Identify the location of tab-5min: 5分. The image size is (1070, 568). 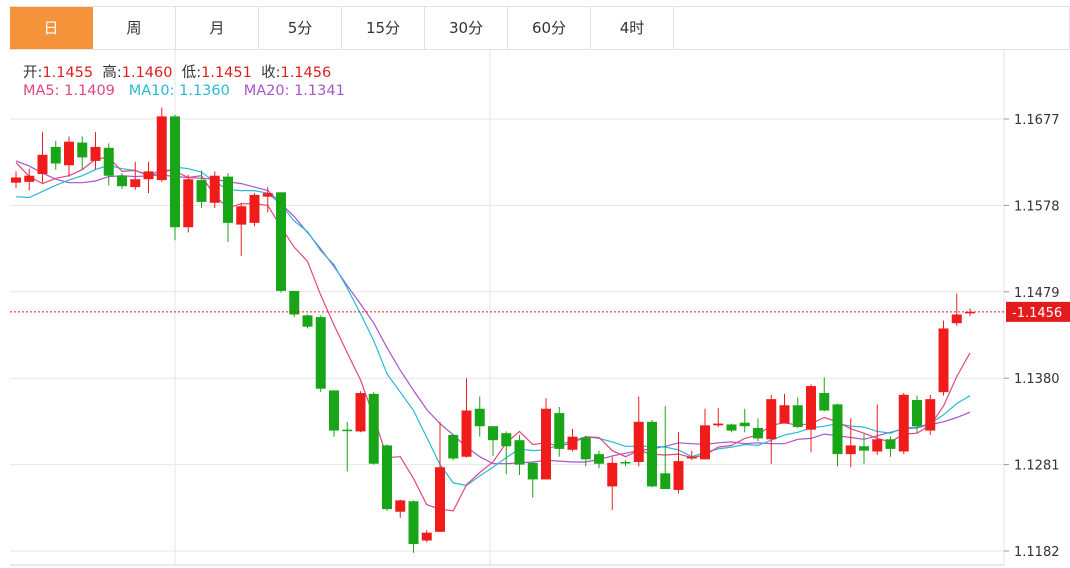
(300, 28).